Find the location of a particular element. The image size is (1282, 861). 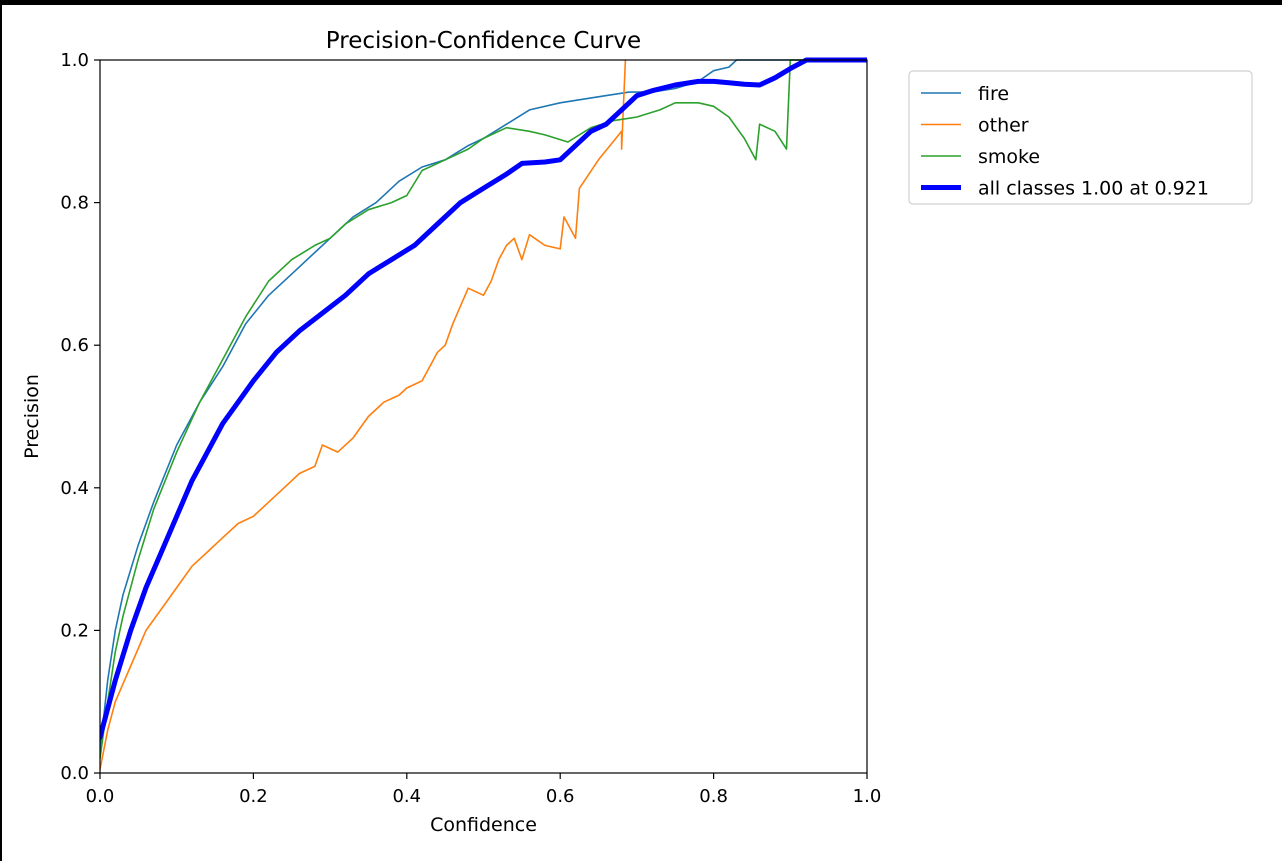

legend-label: other is located at coordinates (1003, 126).